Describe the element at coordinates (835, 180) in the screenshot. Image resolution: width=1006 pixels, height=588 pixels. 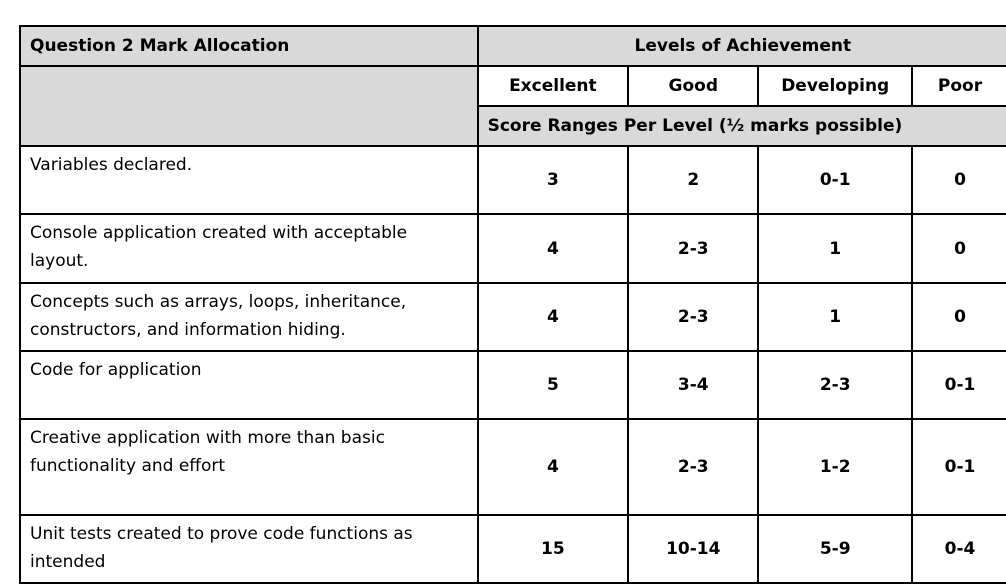
I see `score-developing: 0-1` at that location.